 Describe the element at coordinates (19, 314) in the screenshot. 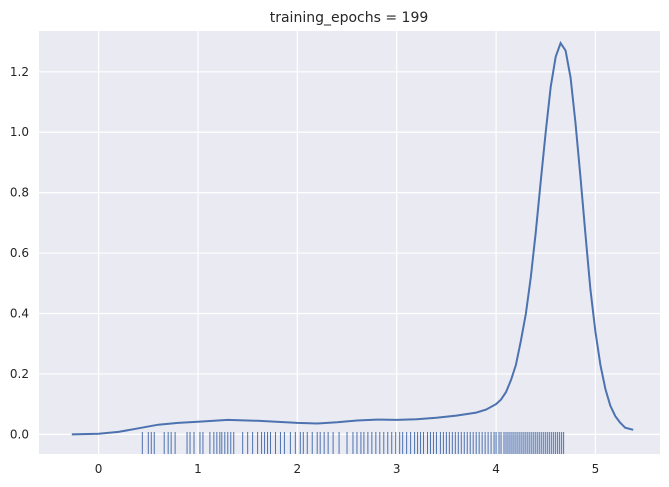

I see `y-tick-label: 0.4` at that location.